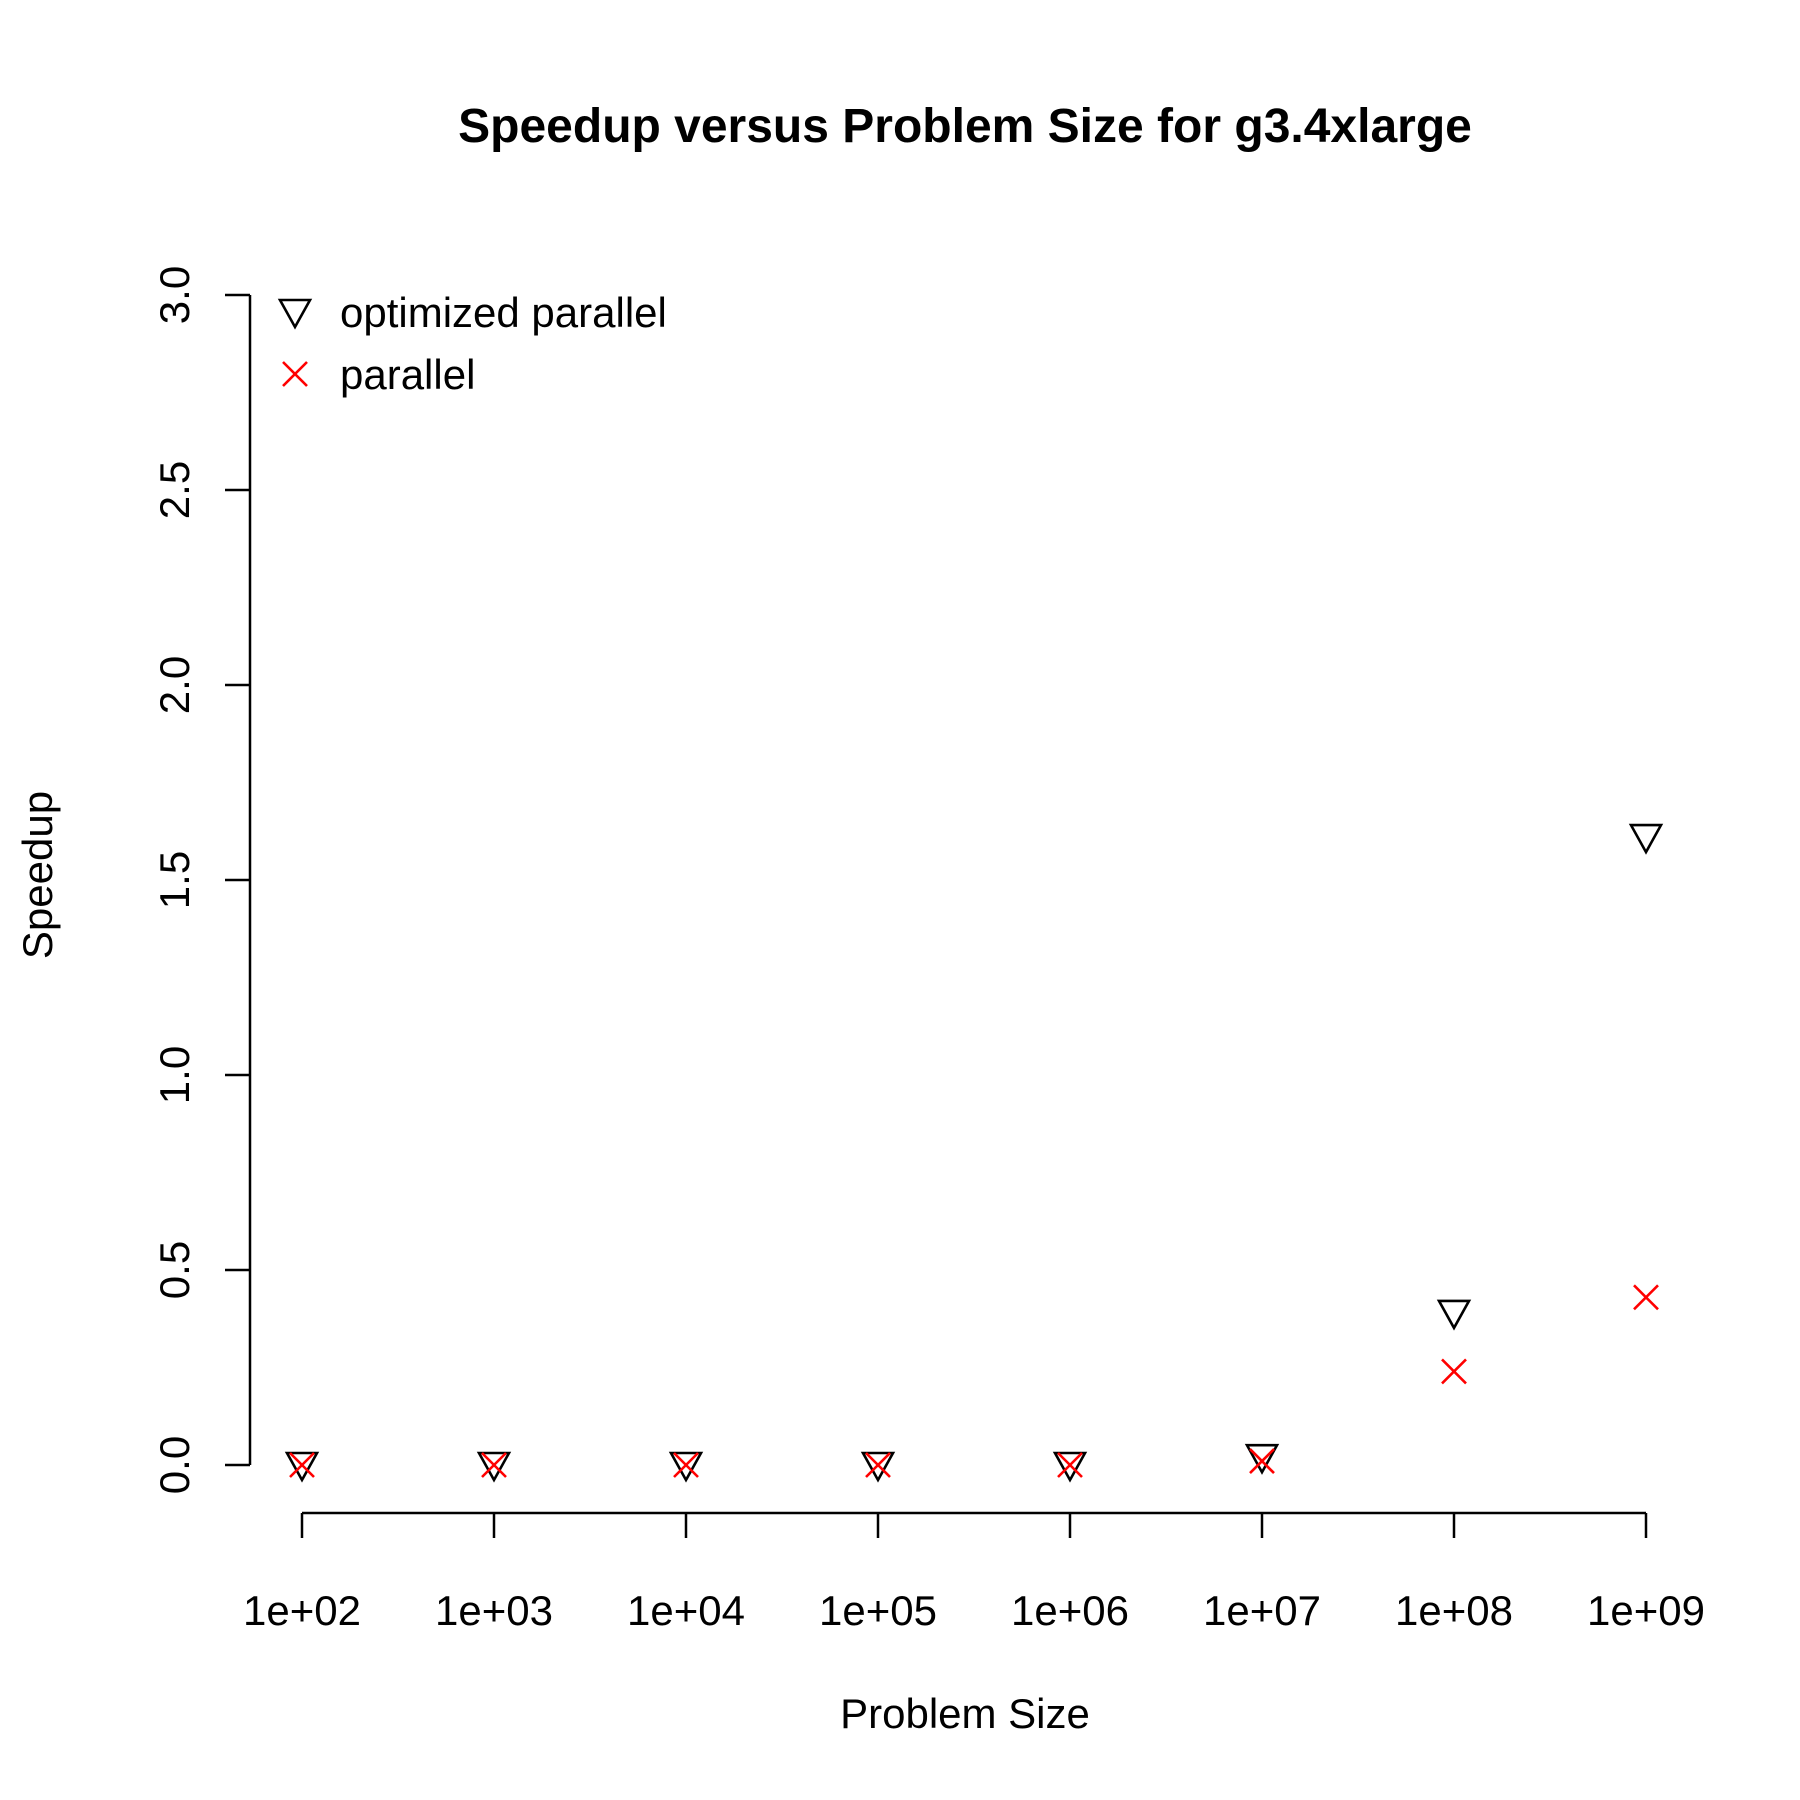 The width and height of the screenshot is (1800, 1800). I want to click on x-tick-label: 1e+06, so click(1070, 1610).